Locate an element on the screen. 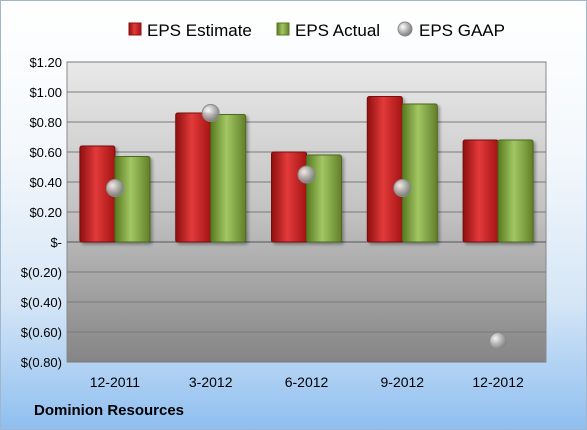  legend-swatch-eps-estimate is located at coordinates (135, 29).